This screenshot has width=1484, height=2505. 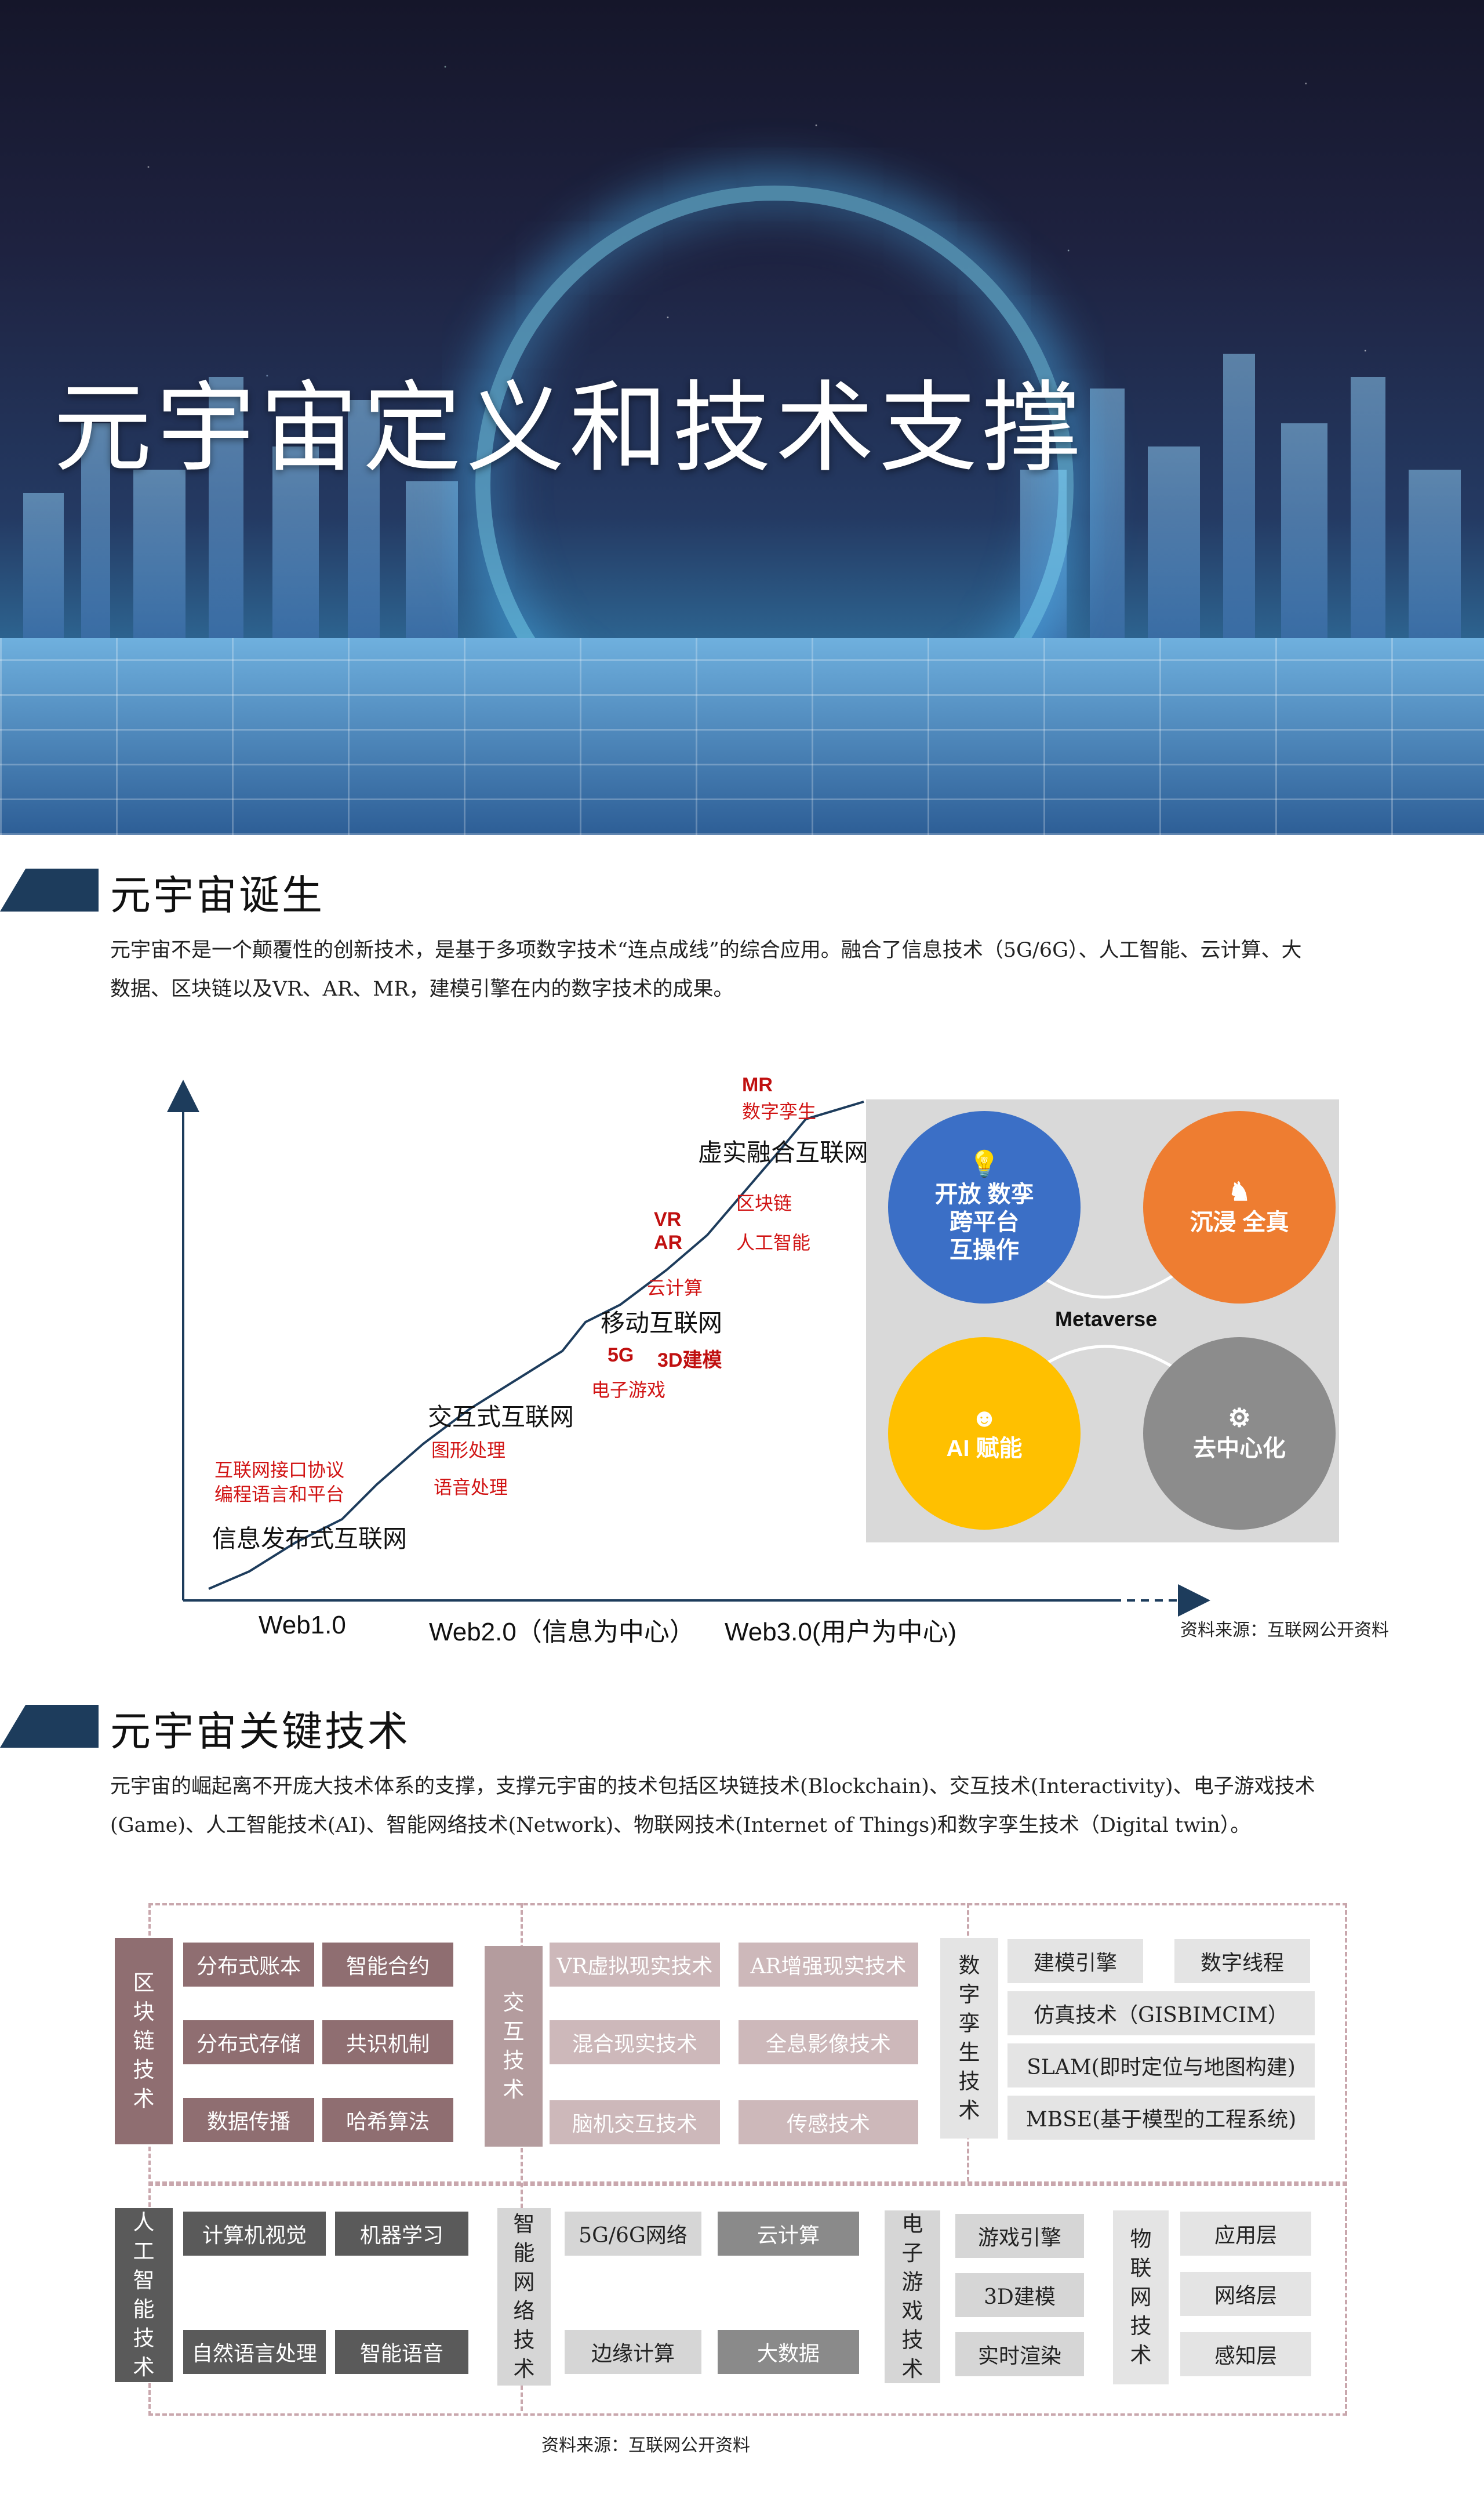 What do you see at coordinates (570, 429) in the screenshot?
I see `page-title: 元宇宙定义和技术支撑` at bounding box center [570, 429].